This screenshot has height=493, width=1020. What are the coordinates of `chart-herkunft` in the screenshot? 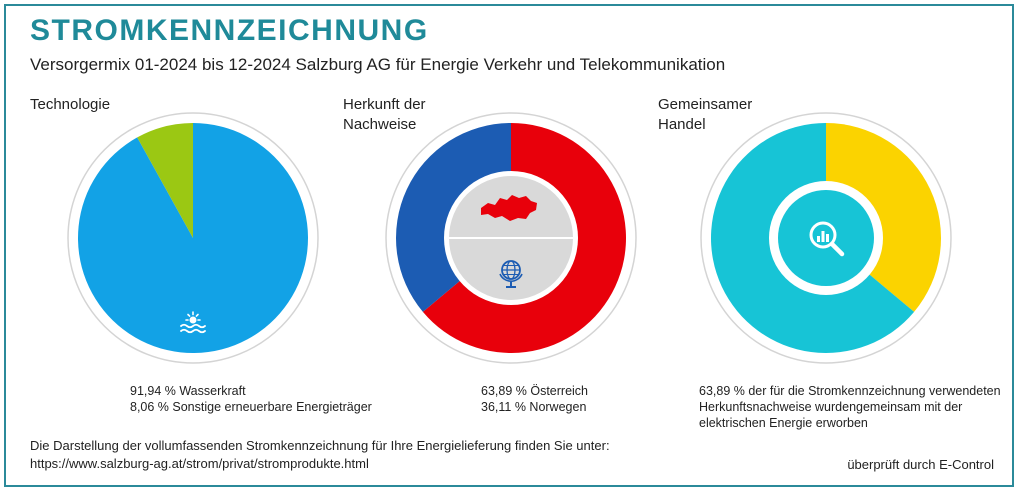 It's located at (511, 238).